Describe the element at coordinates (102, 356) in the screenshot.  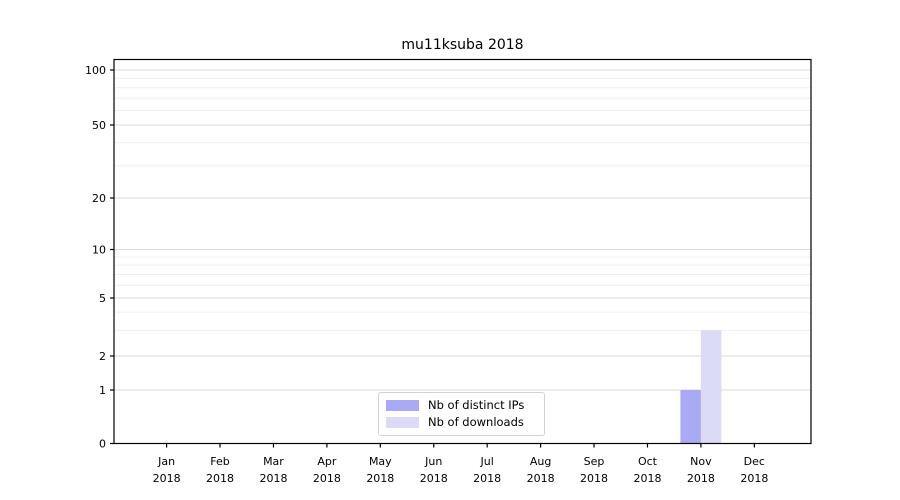
I see `y-tick-label: 2` at that location.